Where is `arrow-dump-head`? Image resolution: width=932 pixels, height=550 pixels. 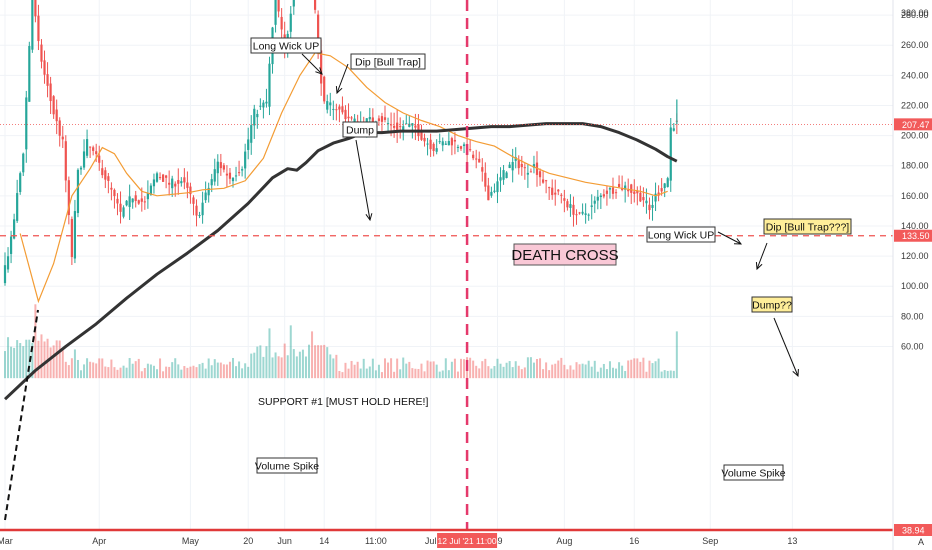
arrow-dump-head is located at coordinates (369, 217).